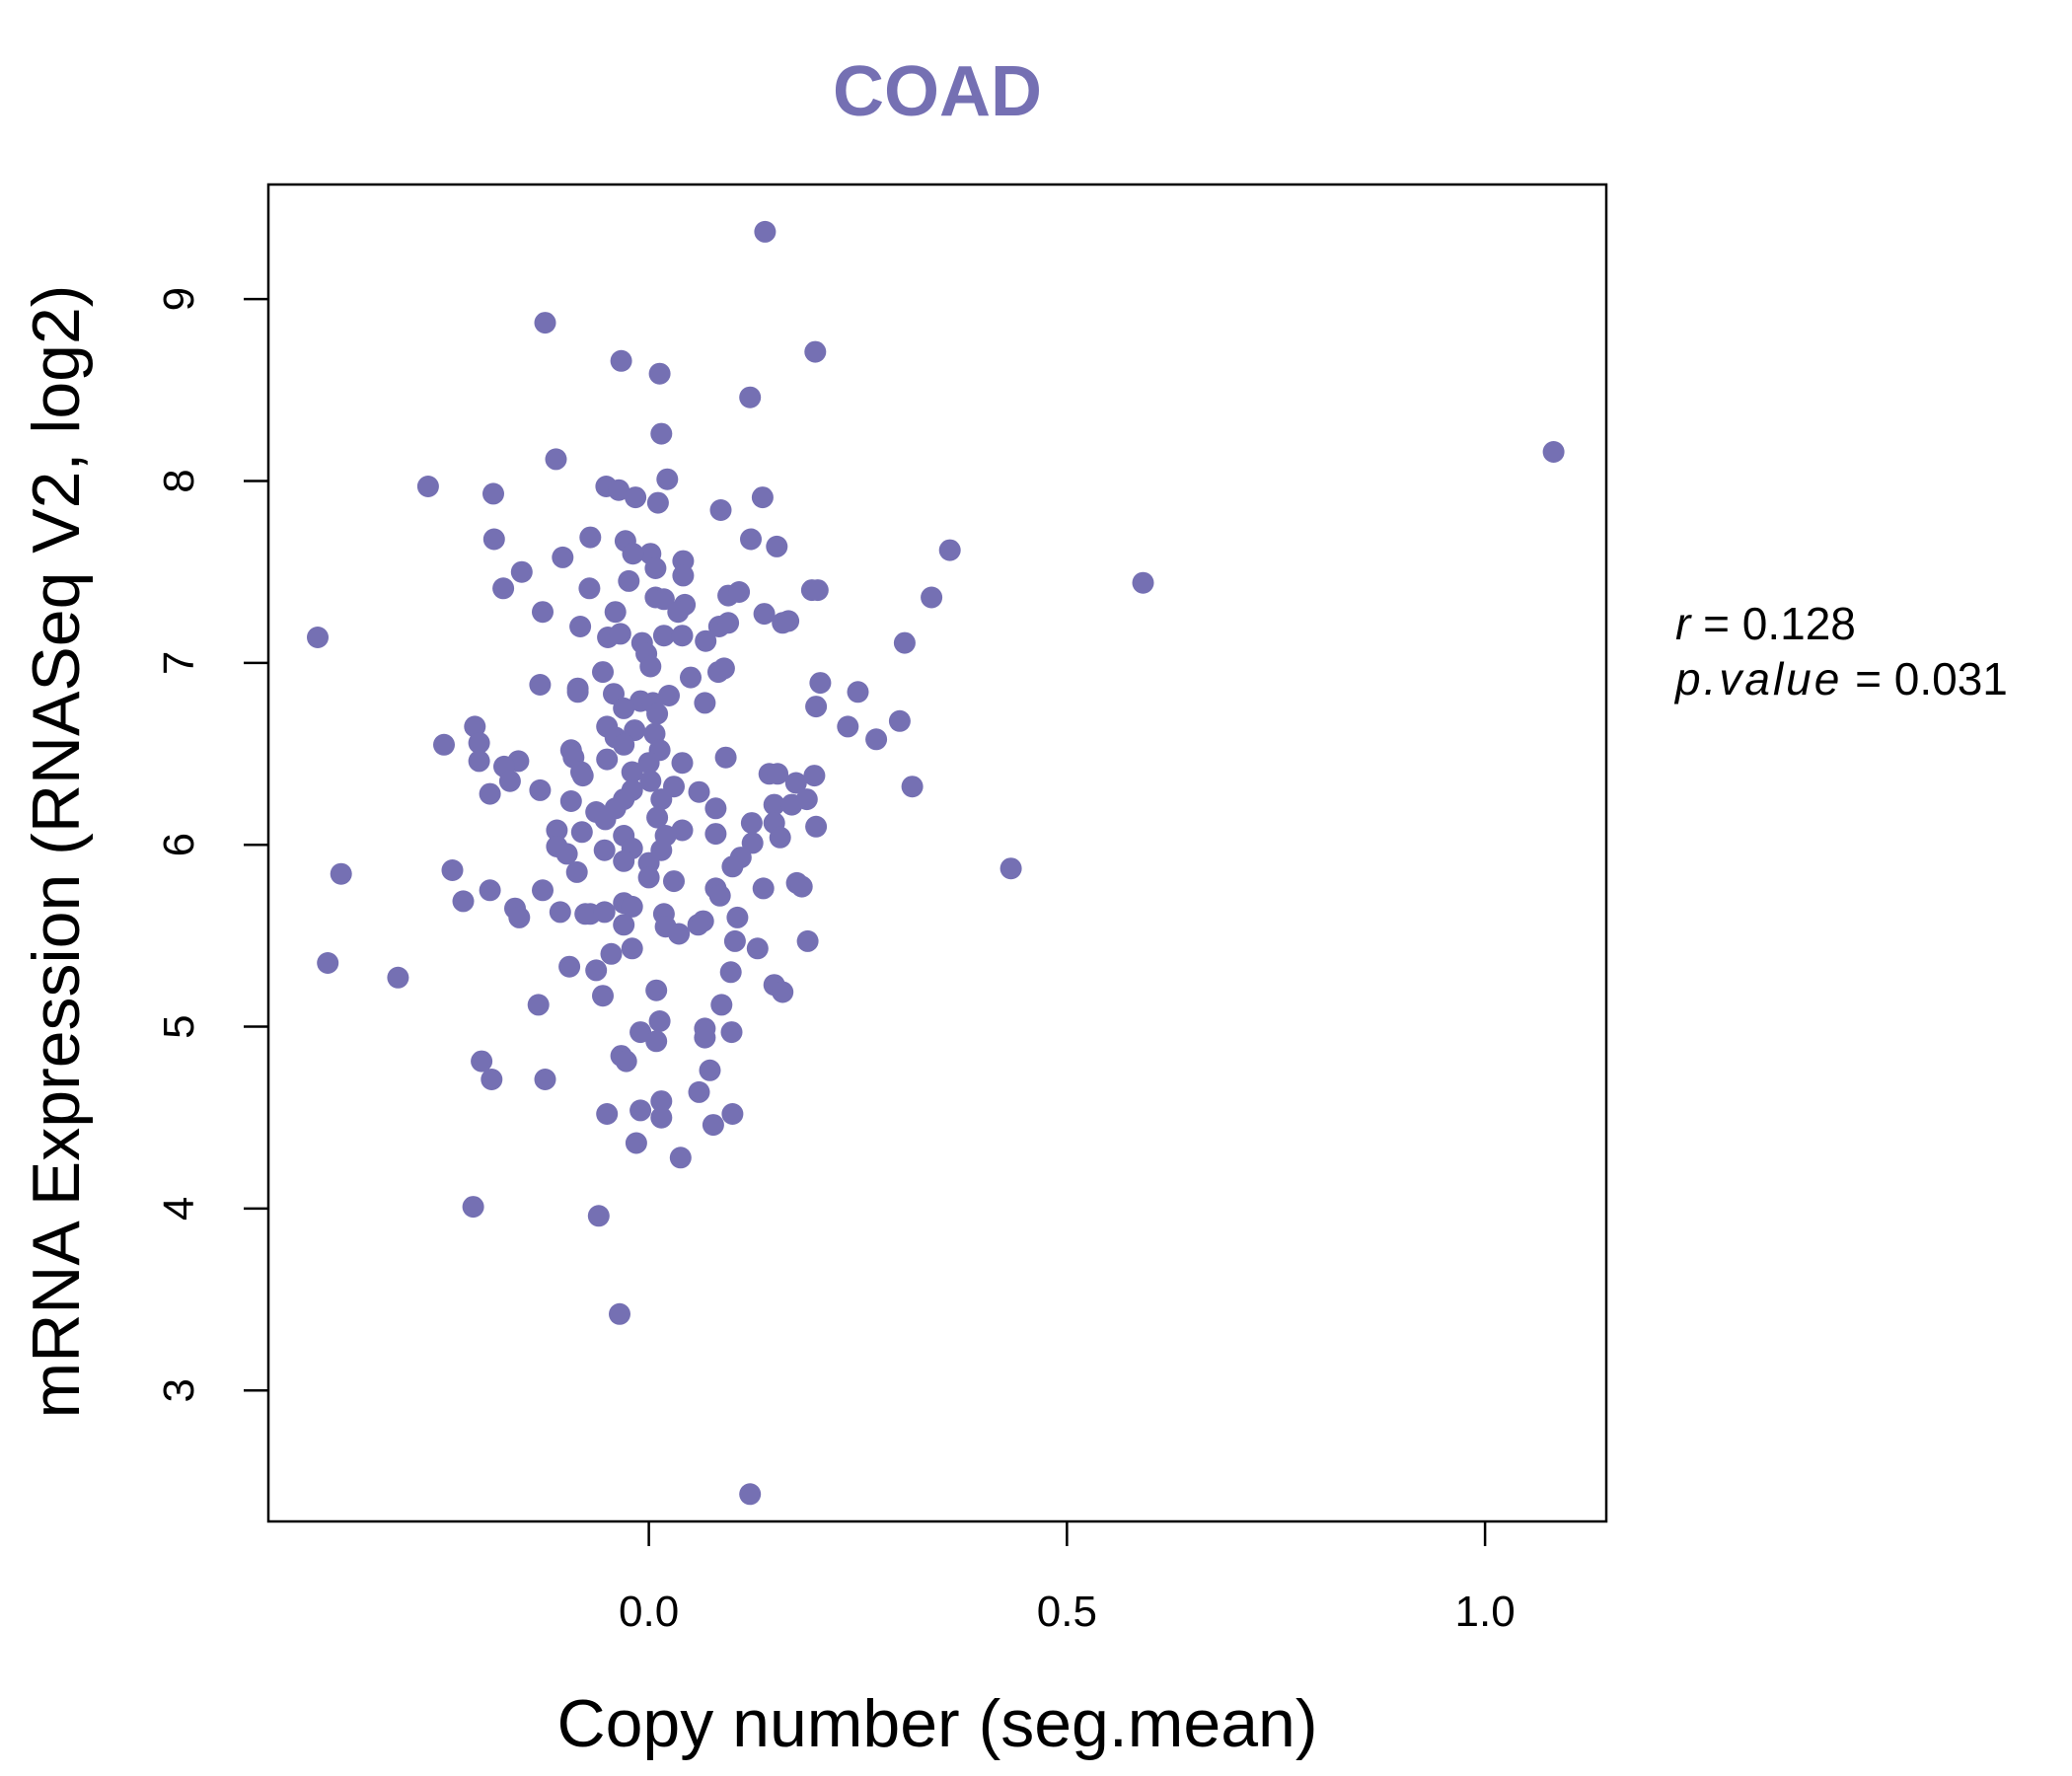 The width and height of the screenshot is (2072, 1776). What do you see at coordinates (179, 1390) in the screenshot?
I see `y-tick-label: 3` at bounding box center [179, 1390].